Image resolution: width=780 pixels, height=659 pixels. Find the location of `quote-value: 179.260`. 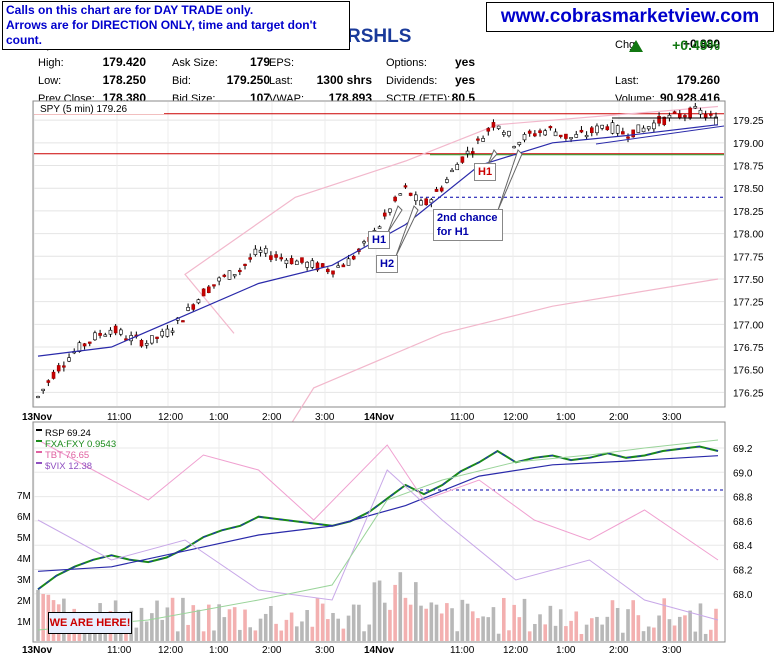

quote-value: 179.260 is located at coordinates (699, 80).